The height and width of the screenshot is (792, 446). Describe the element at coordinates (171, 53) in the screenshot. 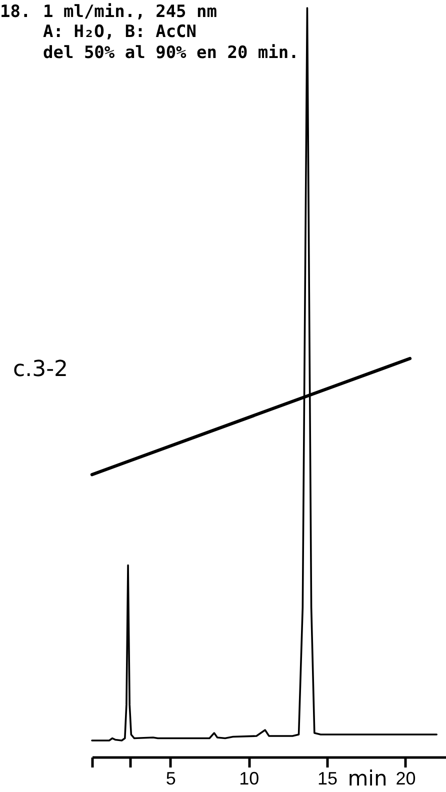

I see `annotation: del 50% al 90% en 20 min.` at that location.